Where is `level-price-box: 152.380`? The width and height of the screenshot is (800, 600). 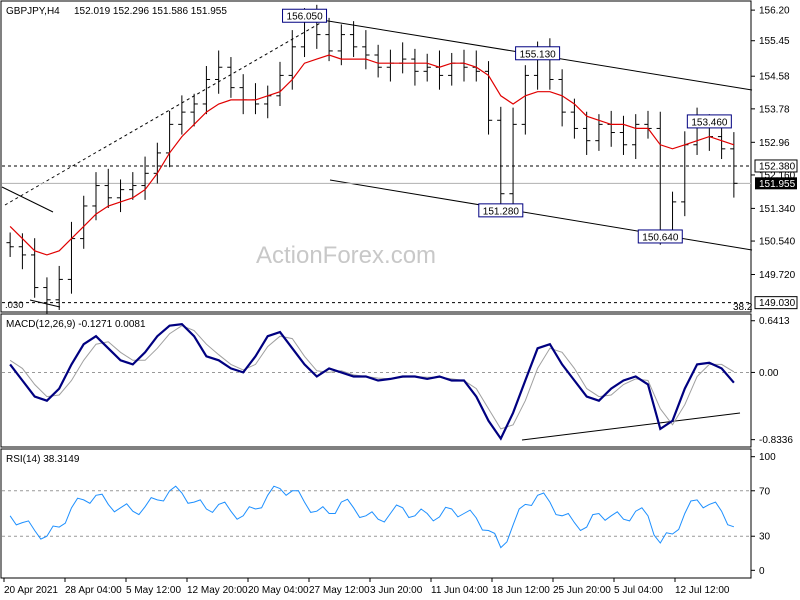
level-price-box: 152.380 is located at coordinates (776, 166).